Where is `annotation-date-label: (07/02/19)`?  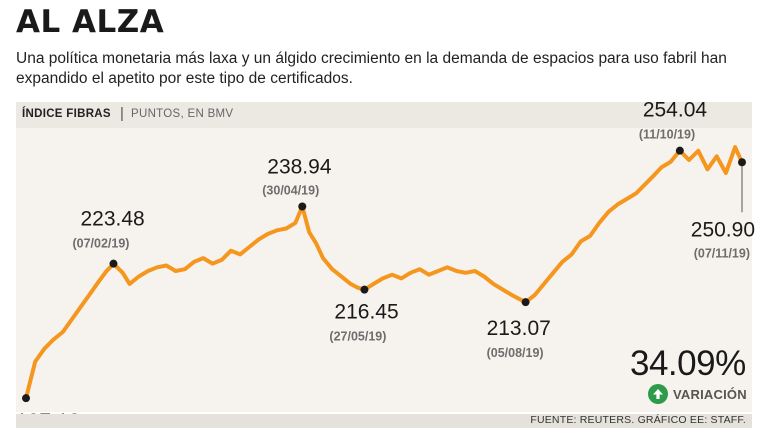 annotation-date-label: (07/02/19) is located at coordinates (100, 244).